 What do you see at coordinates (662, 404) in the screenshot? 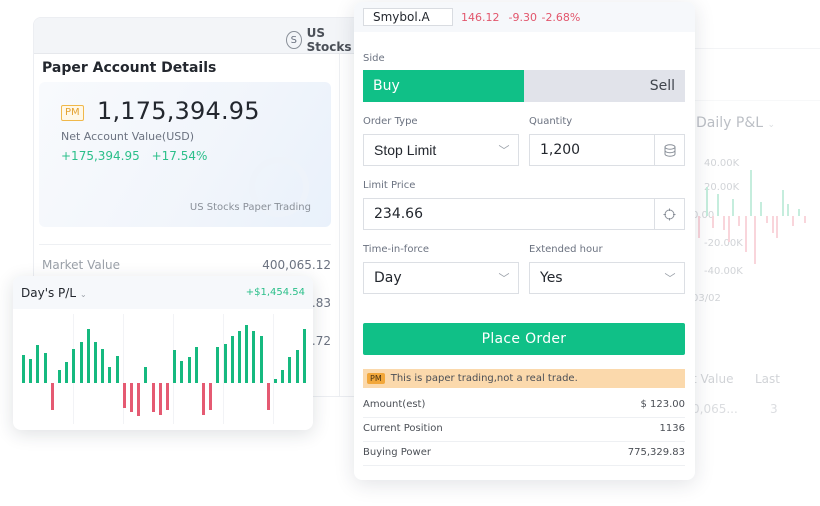
I see `info-value: $ 123.00` at bounding box center [662, 404].